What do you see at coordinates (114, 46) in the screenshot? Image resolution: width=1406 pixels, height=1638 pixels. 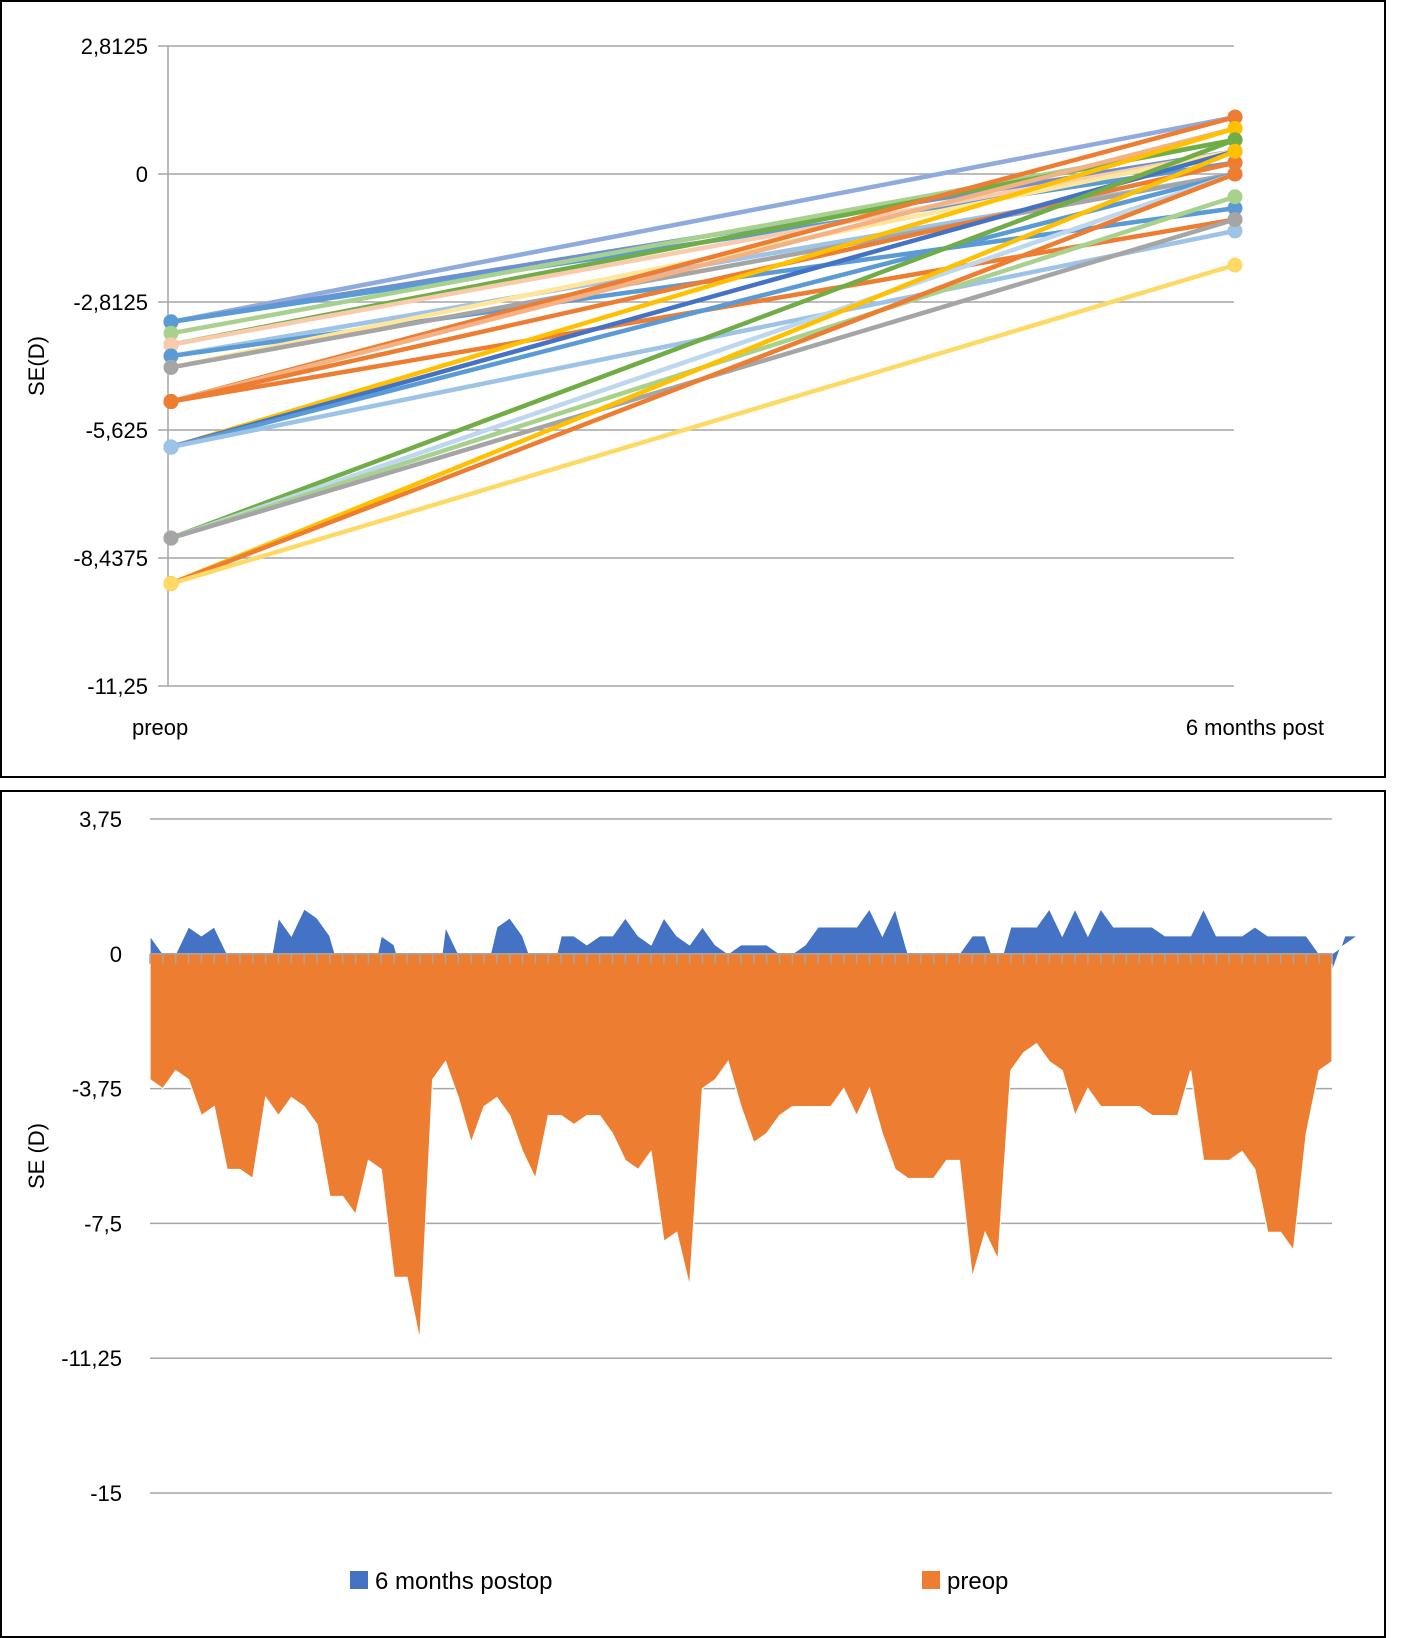 I see `y-tick-label: 2,8125` at bounding box center [114, 46].